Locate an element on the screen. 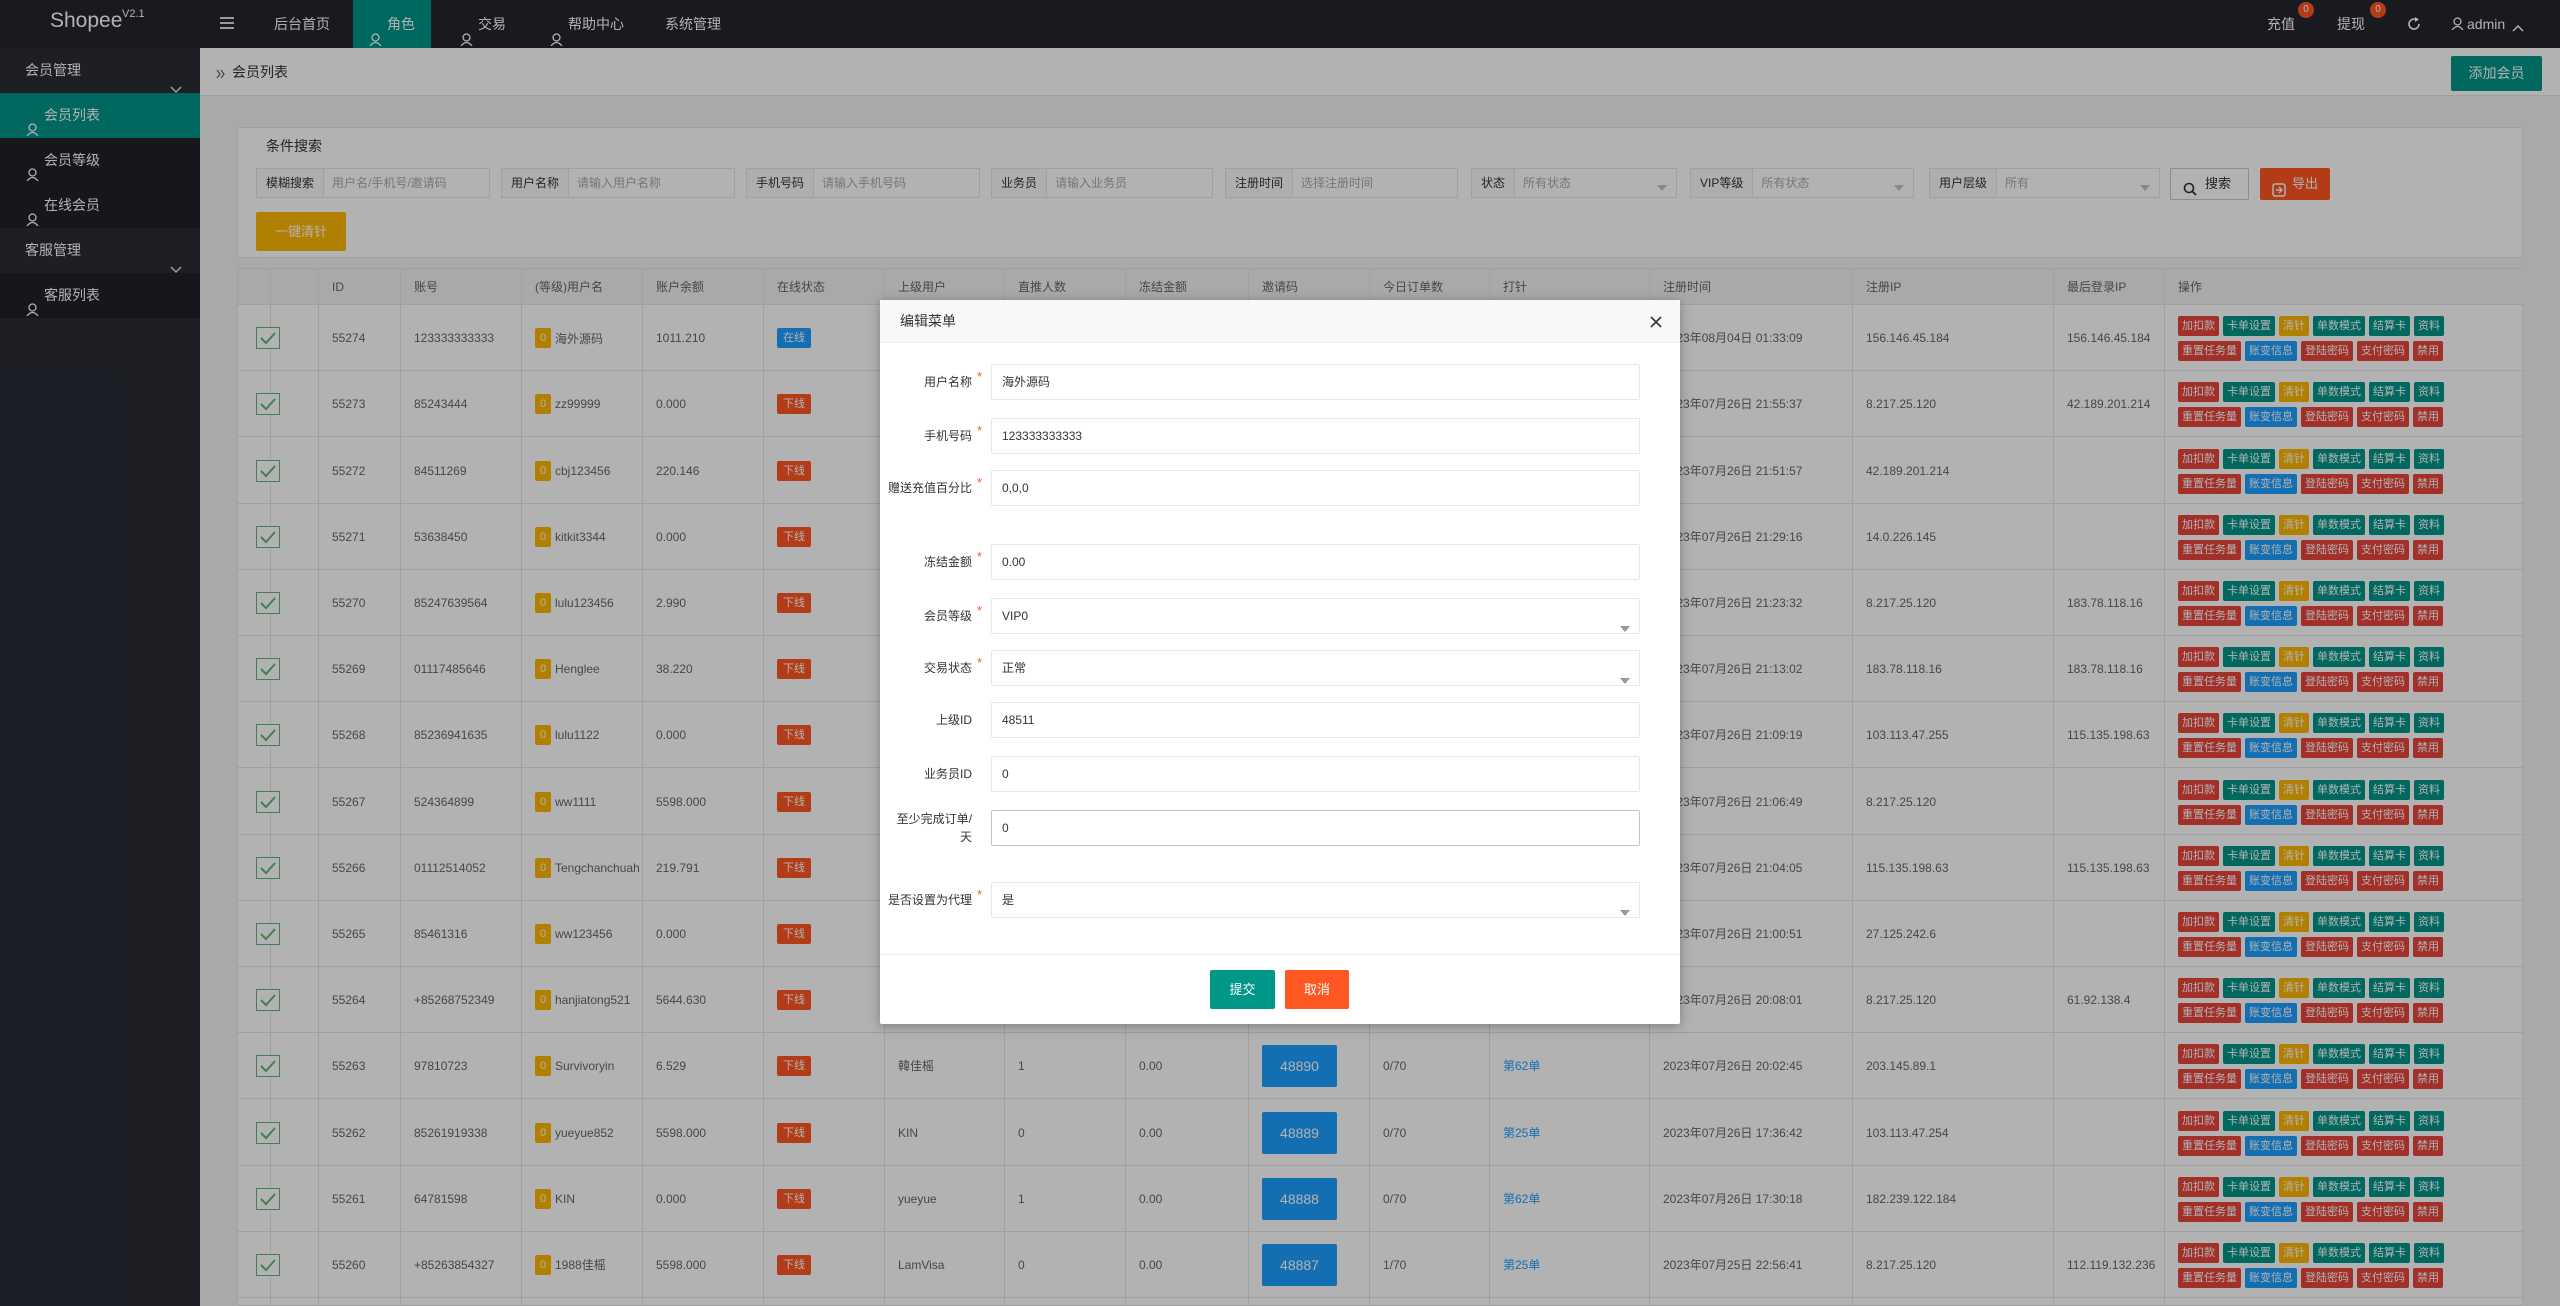 This screenshot has width=2560, height=1306. field-input: 所有 is located at coordinates (2017, 183).